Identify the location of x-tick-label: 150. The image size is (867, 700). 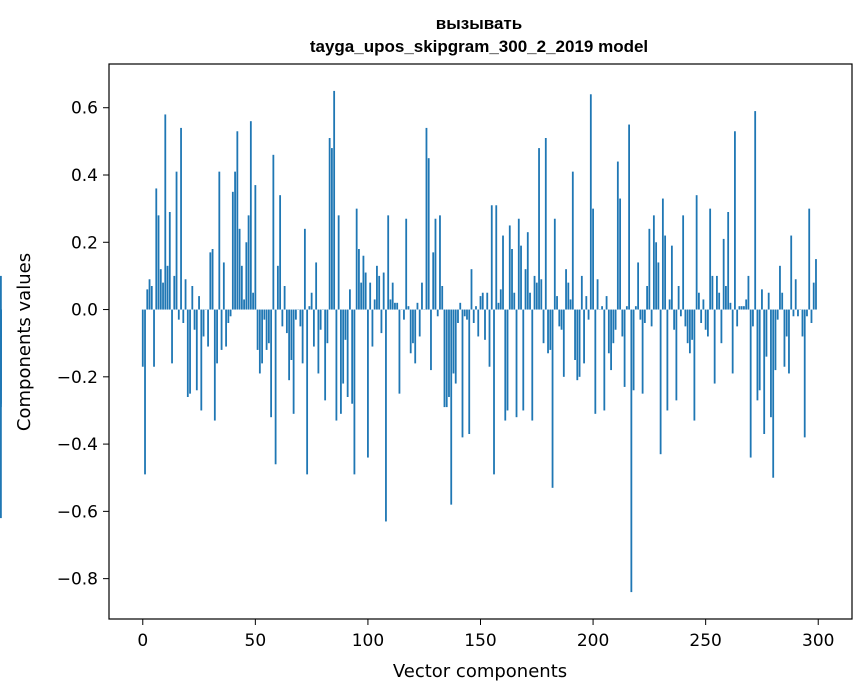
(480, 641).